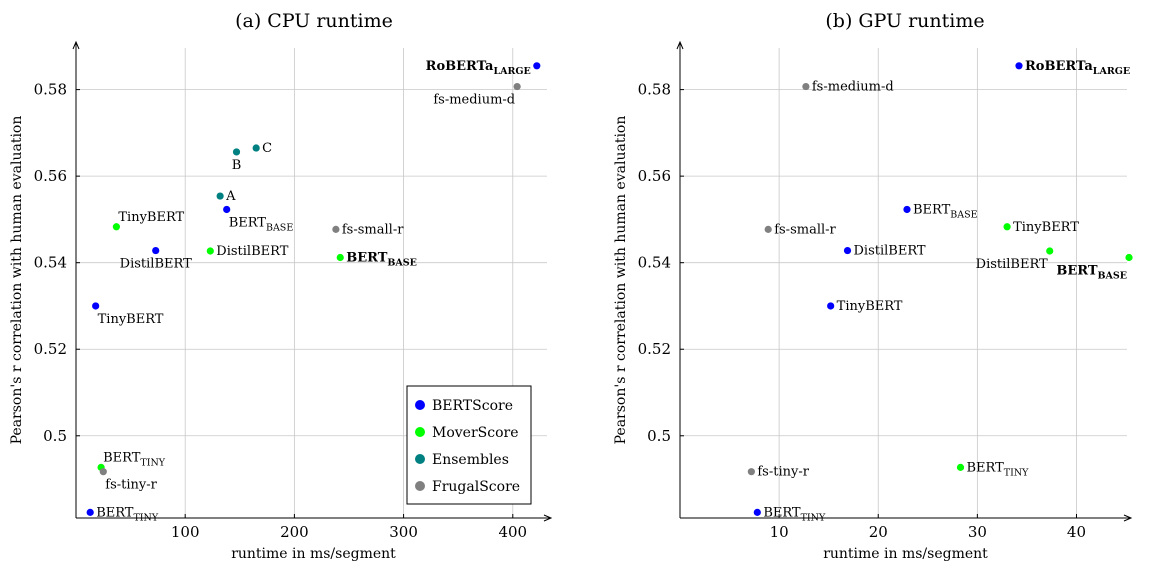 This screenshot has width=1157, height=570. I want to click on legend: BERTScore MoverScore Ensembles FrugalScore, so click(469, 445).